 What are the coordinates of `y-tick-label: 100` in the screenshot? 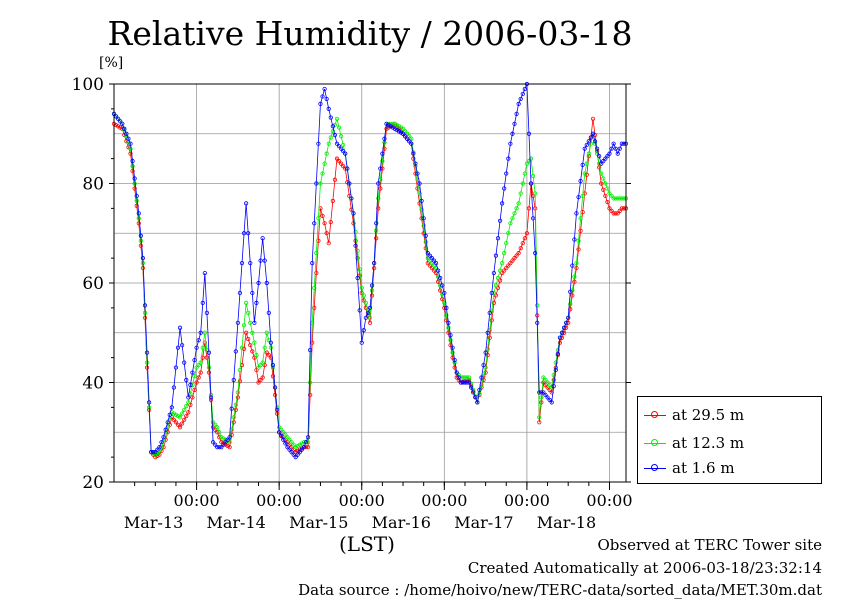 It's located at (88, 85).